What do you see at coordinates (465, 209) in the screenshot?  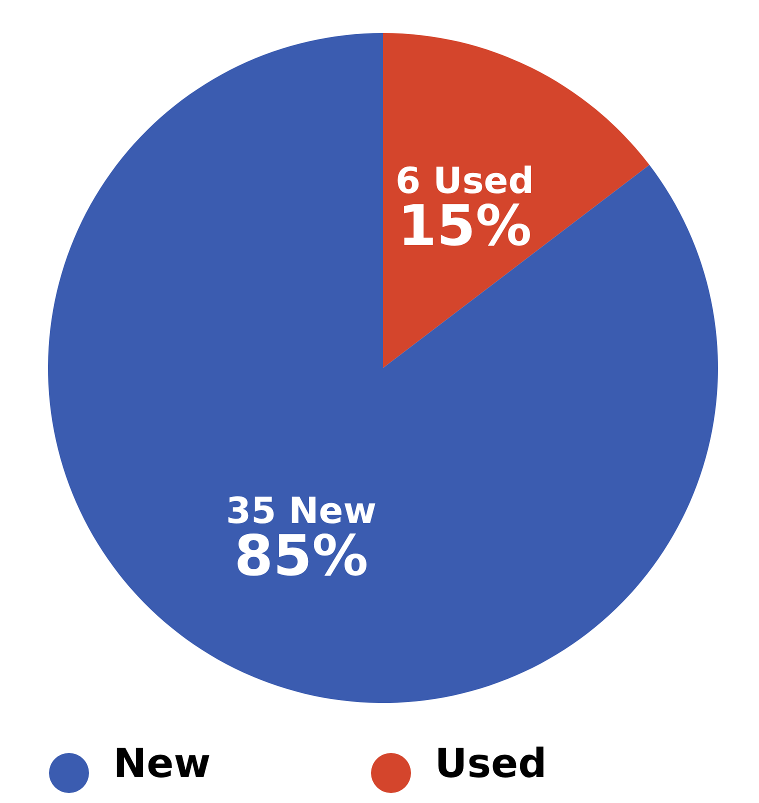 I see `data-label: 6 Used 15%` at bounding box center [465, 209].